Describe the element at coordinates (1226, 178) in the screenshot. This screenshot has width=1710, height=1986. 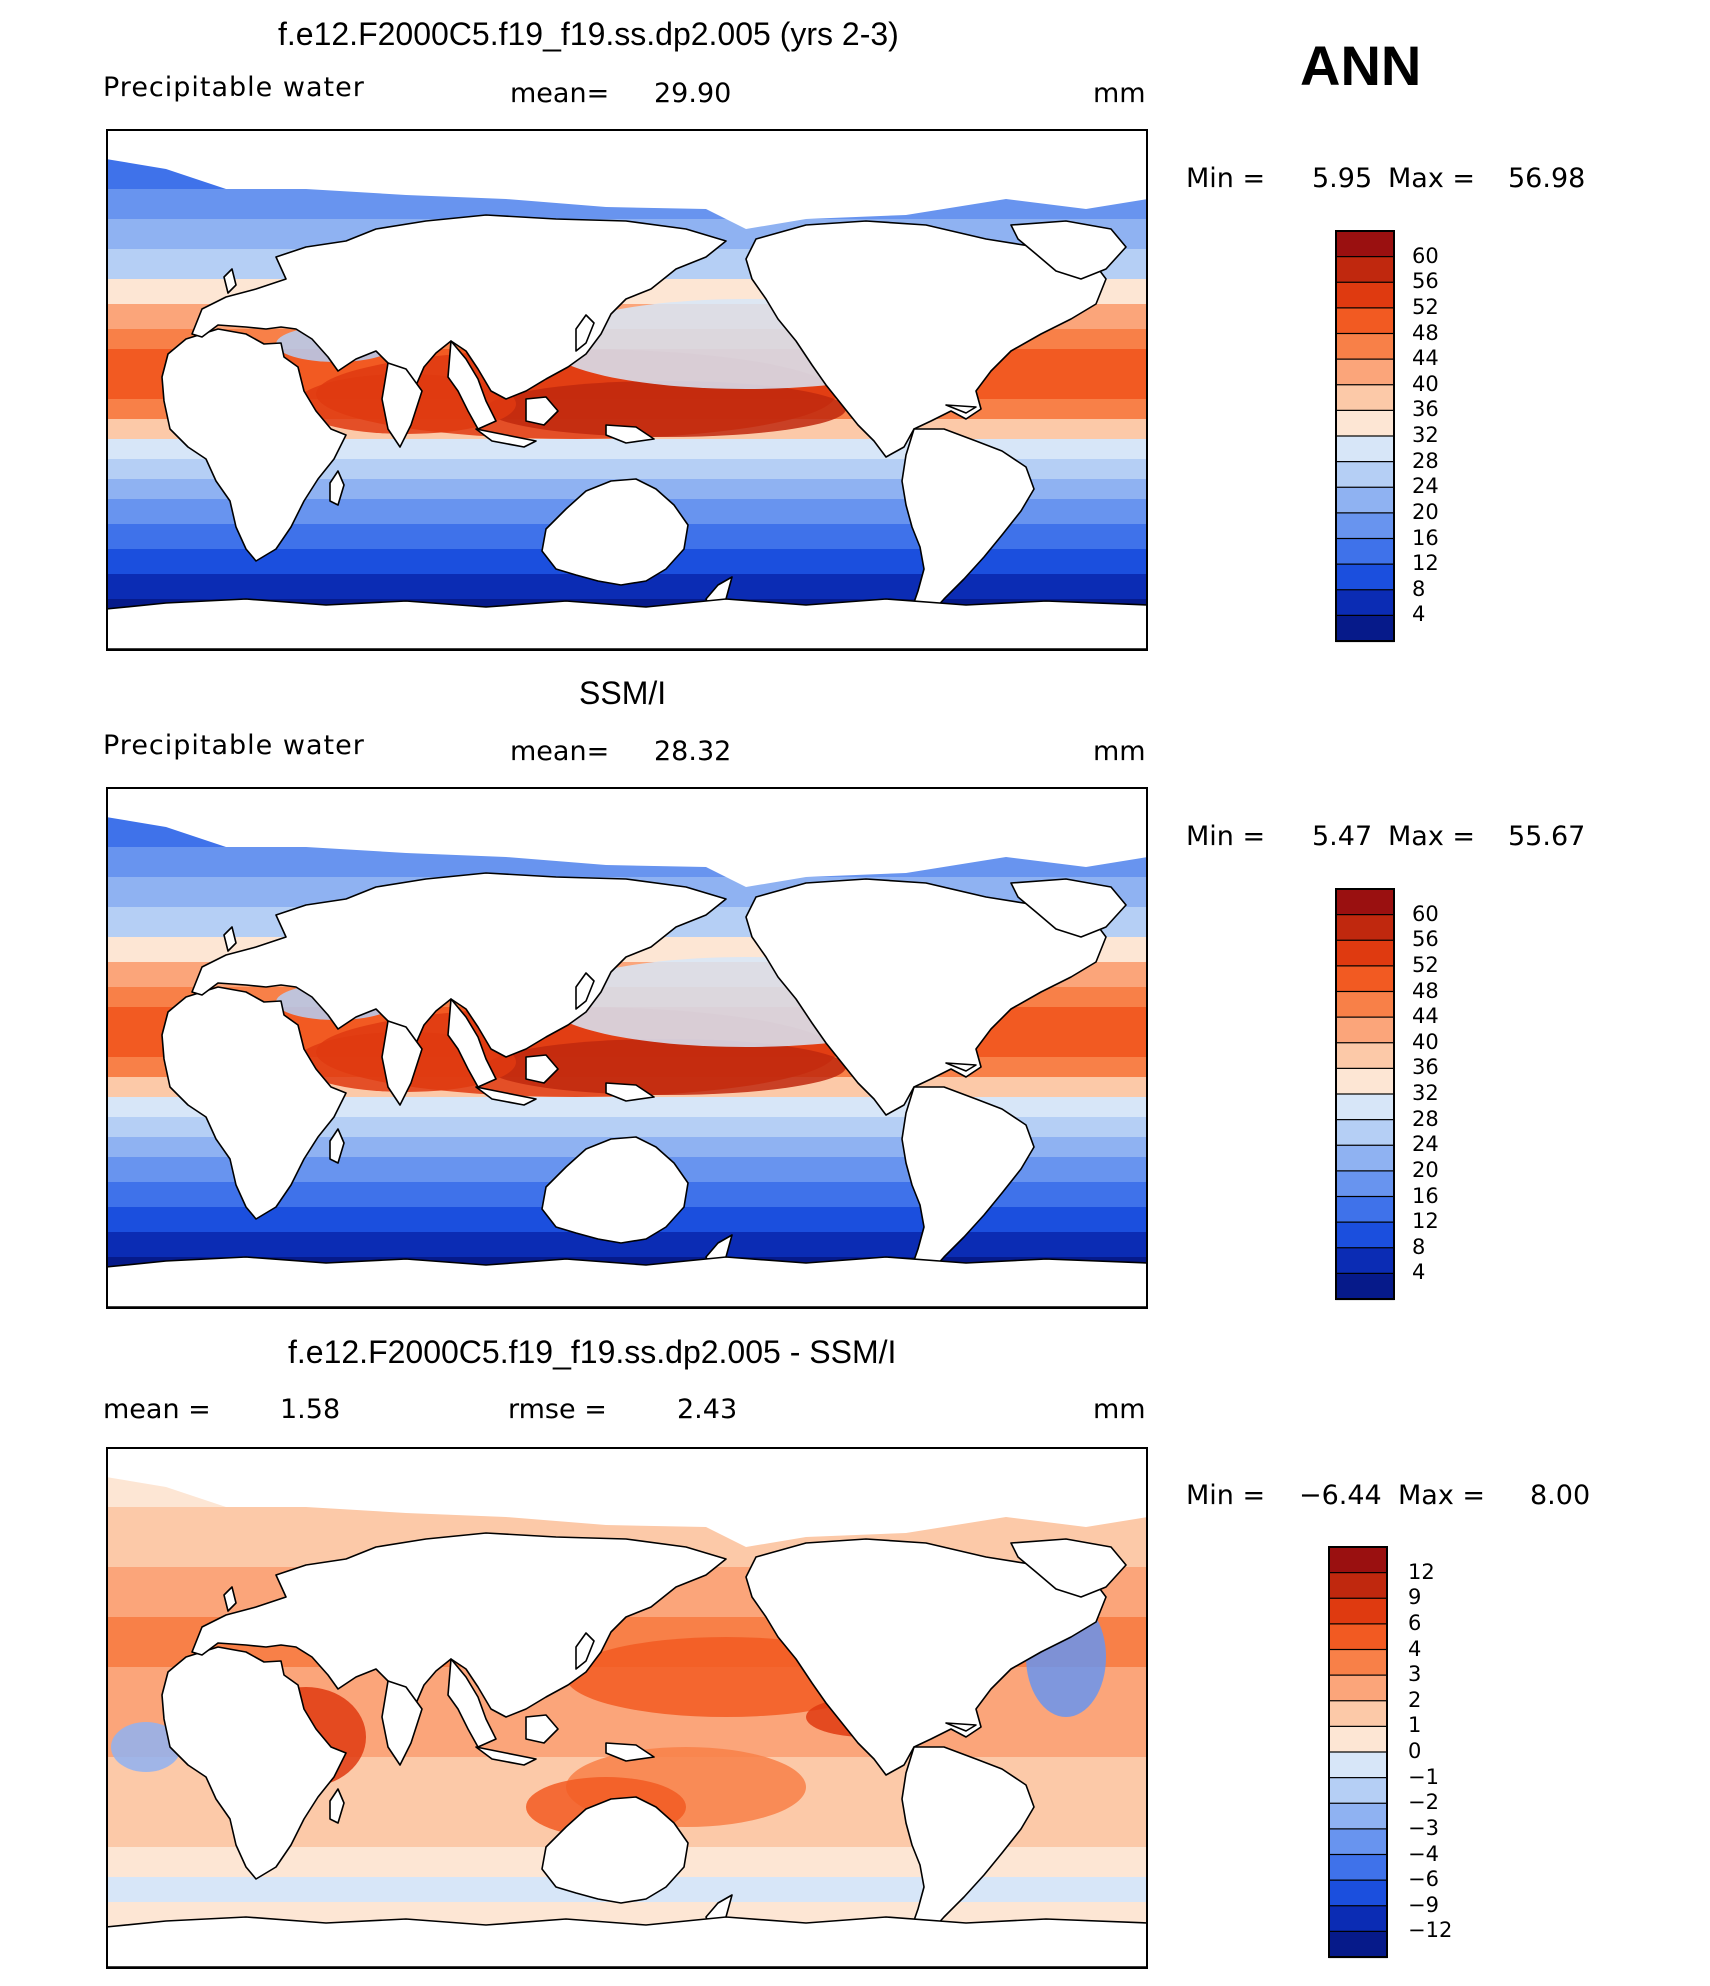
I see `panel-1-min-label: Min =` at that location.